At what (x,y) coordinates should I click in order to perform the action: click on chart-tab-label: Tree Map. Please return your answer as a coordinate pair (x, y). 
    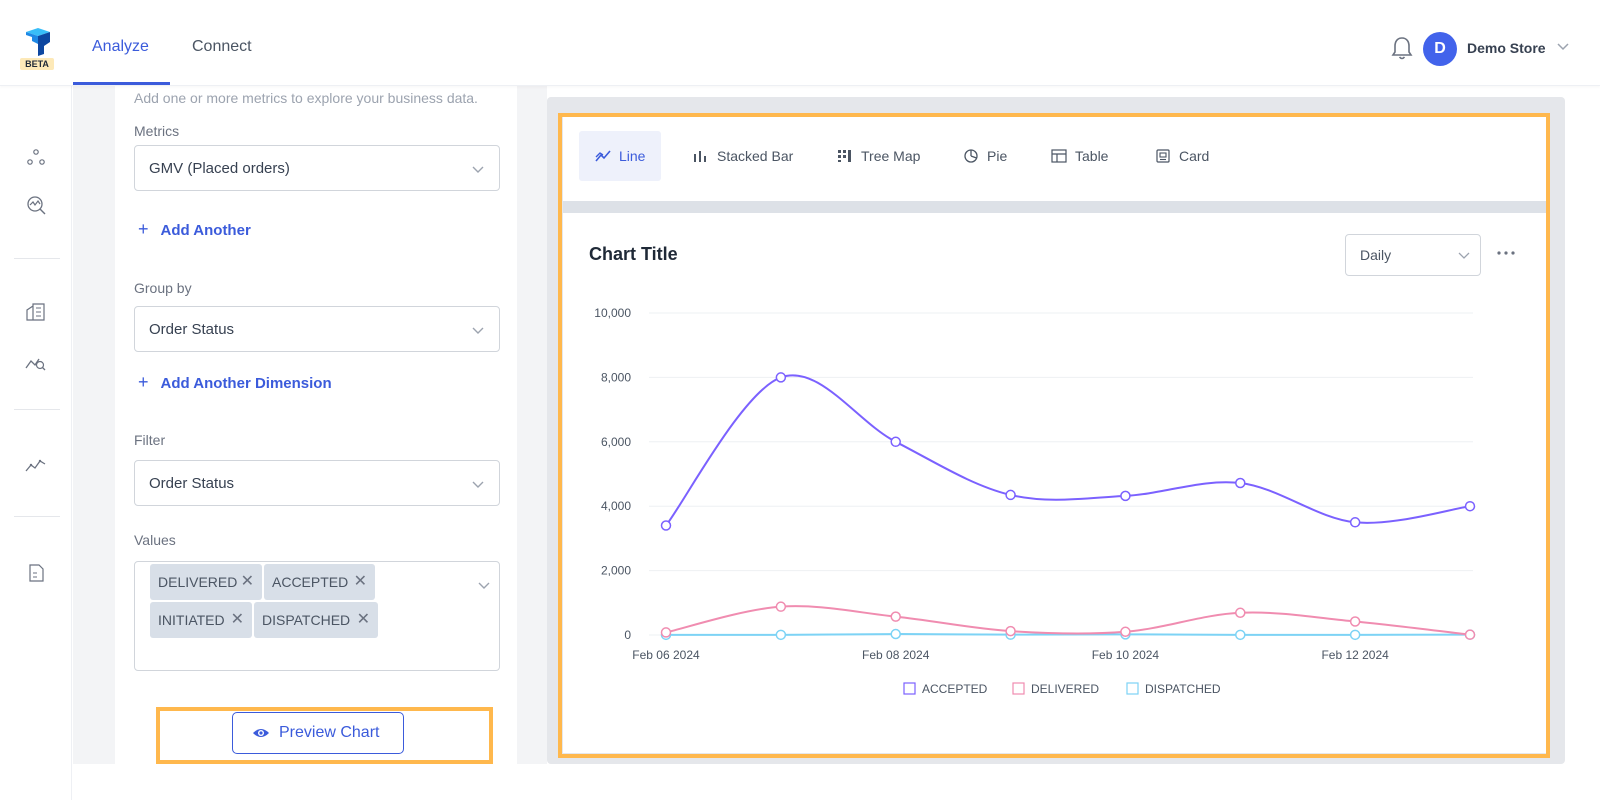
    Looking at the image, I should click on (891, 156).